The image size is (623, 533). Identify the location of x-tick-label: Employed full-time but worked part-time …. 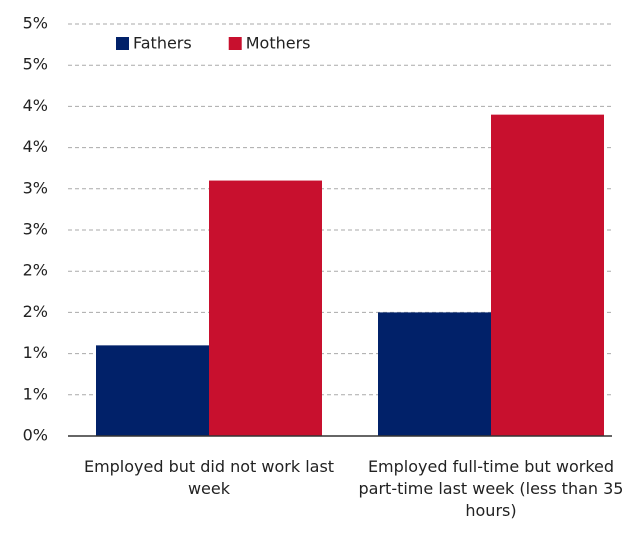
(490, 488).